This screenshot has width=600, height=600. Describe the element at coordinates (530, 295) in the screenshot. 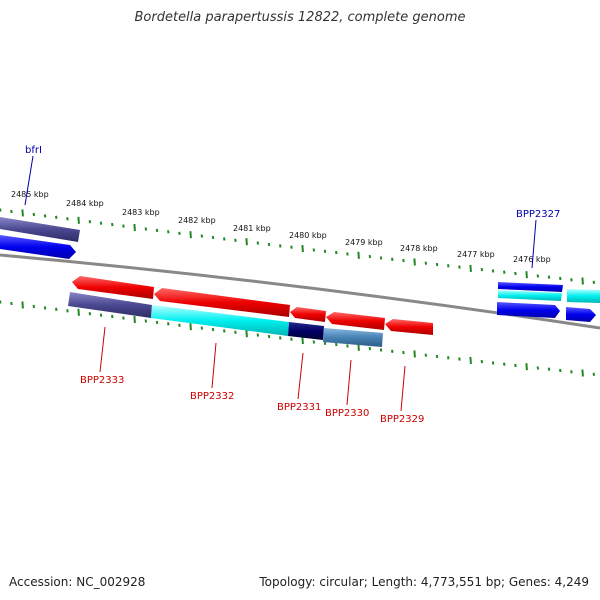

I see `gene-BPP2327-cyan` at that location.